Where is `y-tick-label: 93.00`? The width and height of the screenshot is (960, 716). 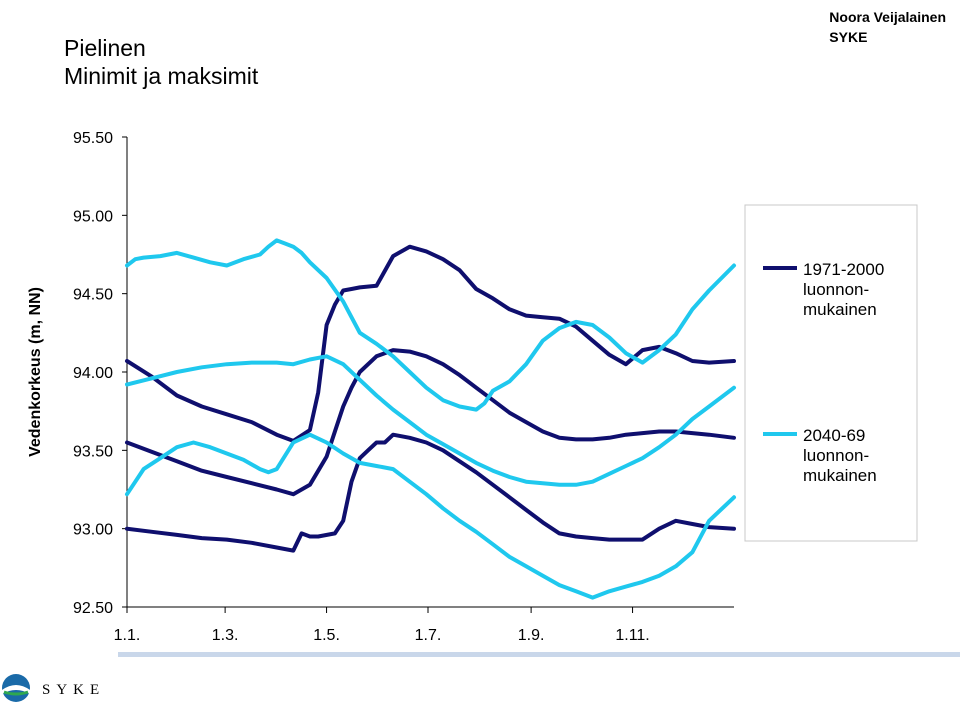
y-tick-label: 93.00 is located at coordinates (93, 530).